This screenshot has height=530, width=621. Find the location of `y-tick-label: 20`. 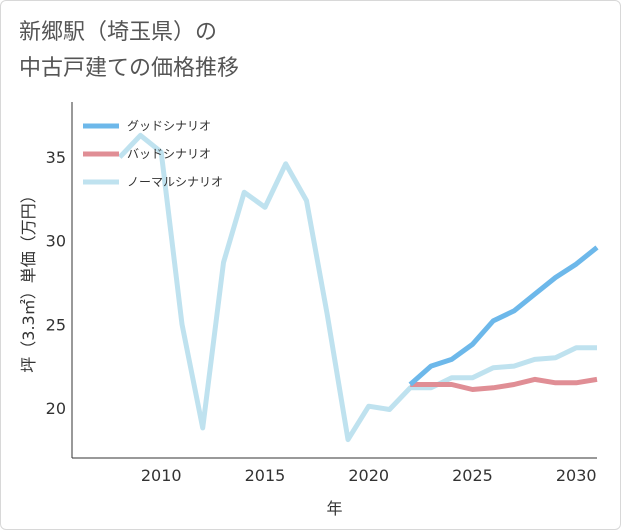

y-tick-label: 20 is located at coordinates (56, 408).